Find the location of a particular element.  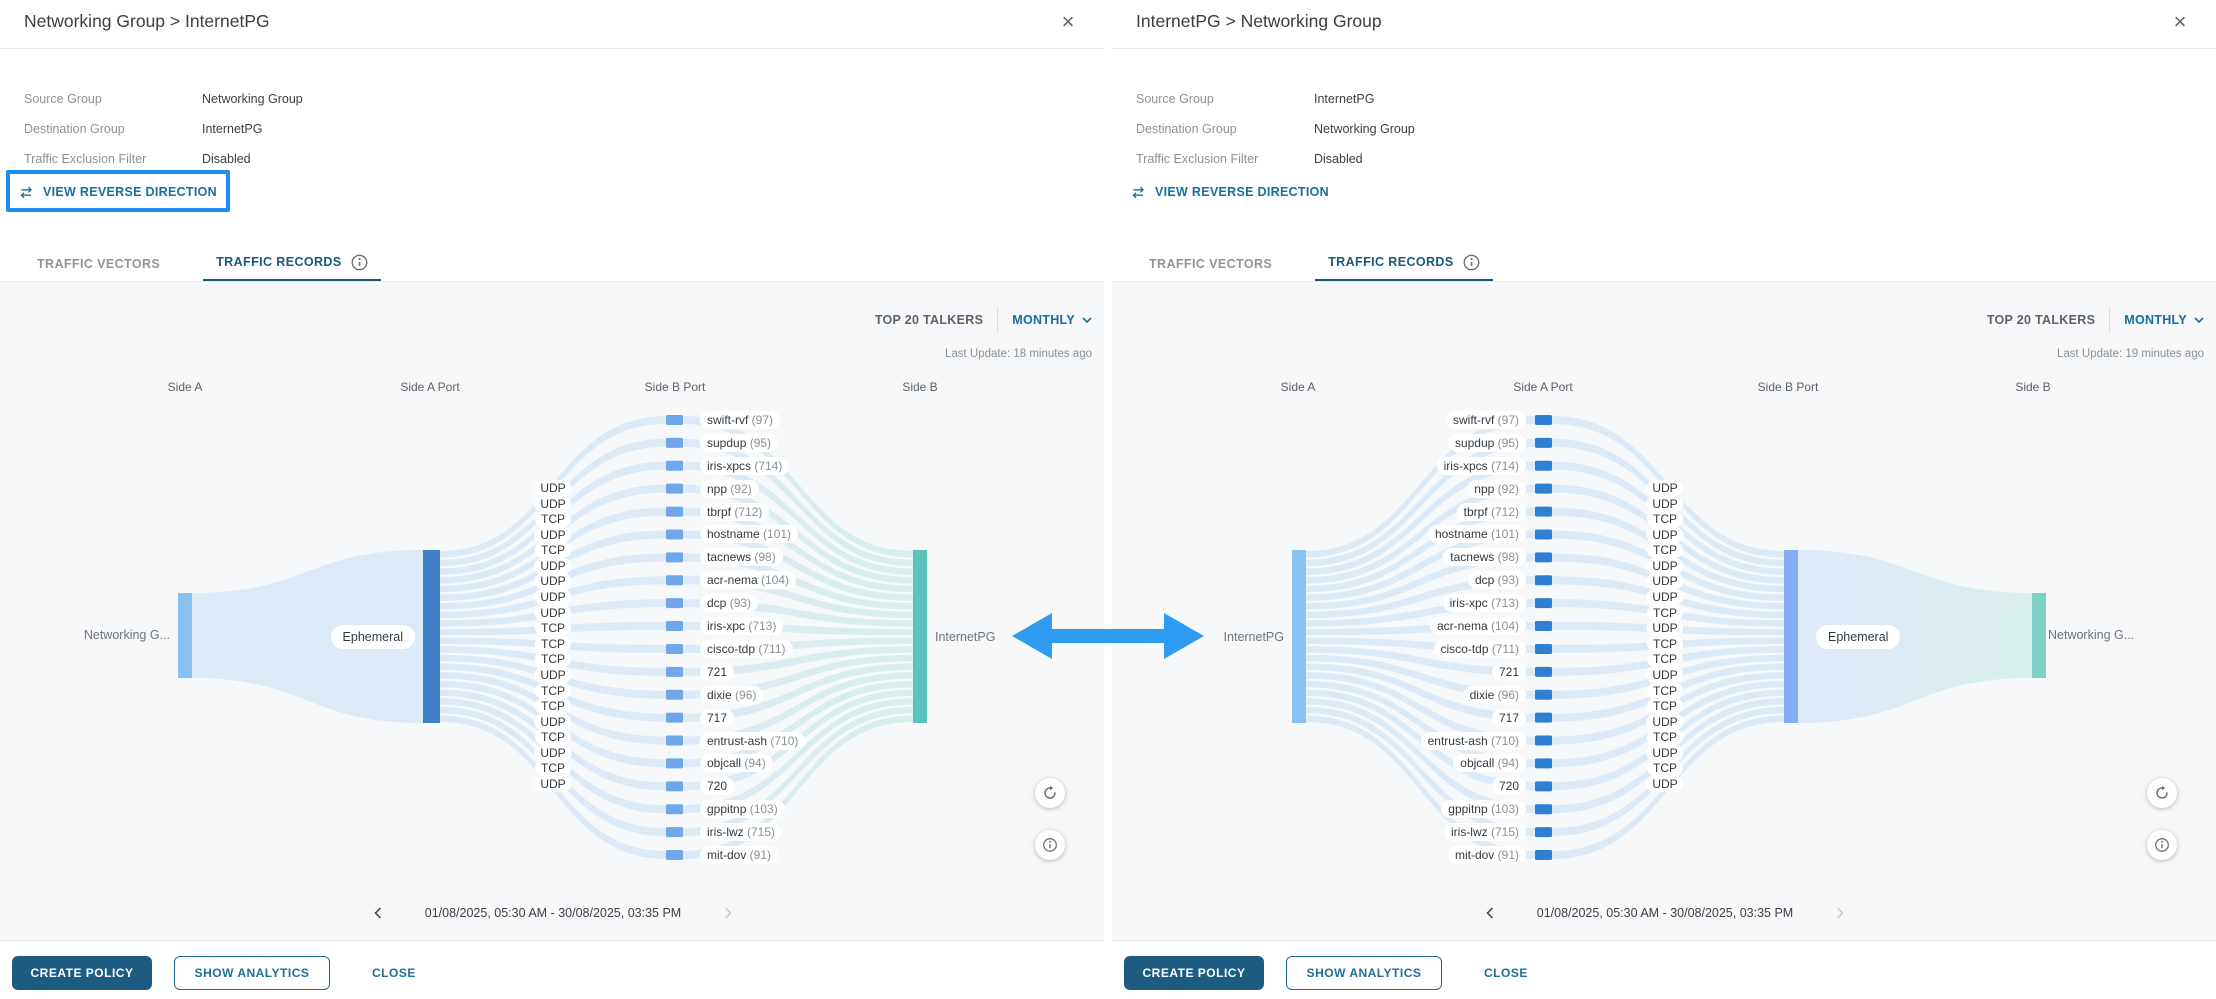

protocol-row-label: acr-nema (104) is located at coordinates (748, 580).